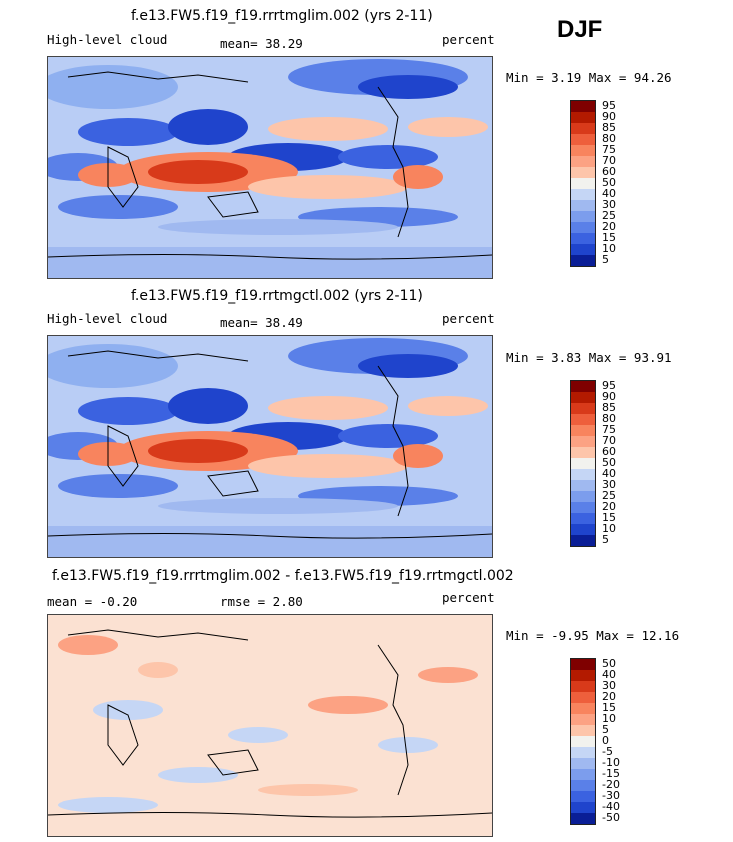 Image resolution: width=733 pixels, height=842 pixels. I want to click on panel-3-colorbar, so click(583, 741).